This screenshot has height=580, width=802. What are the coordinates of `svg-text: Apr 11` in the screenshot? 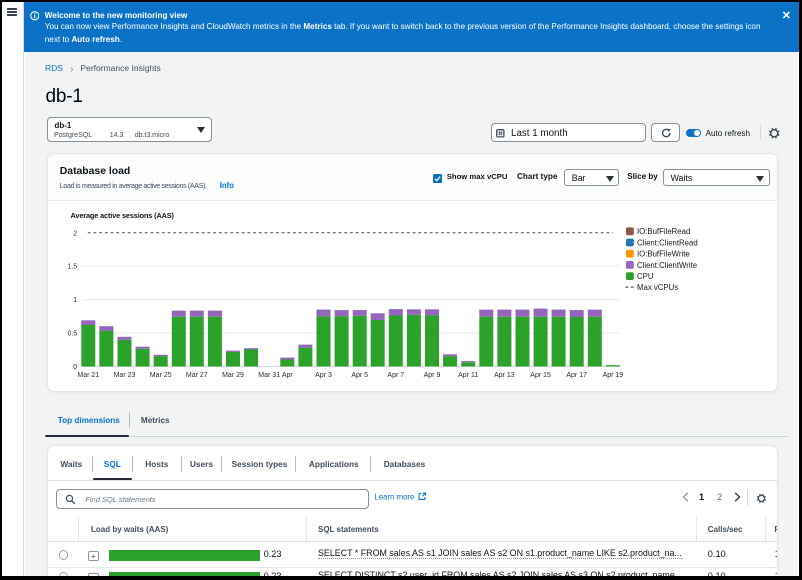 It's located at (468, 375).